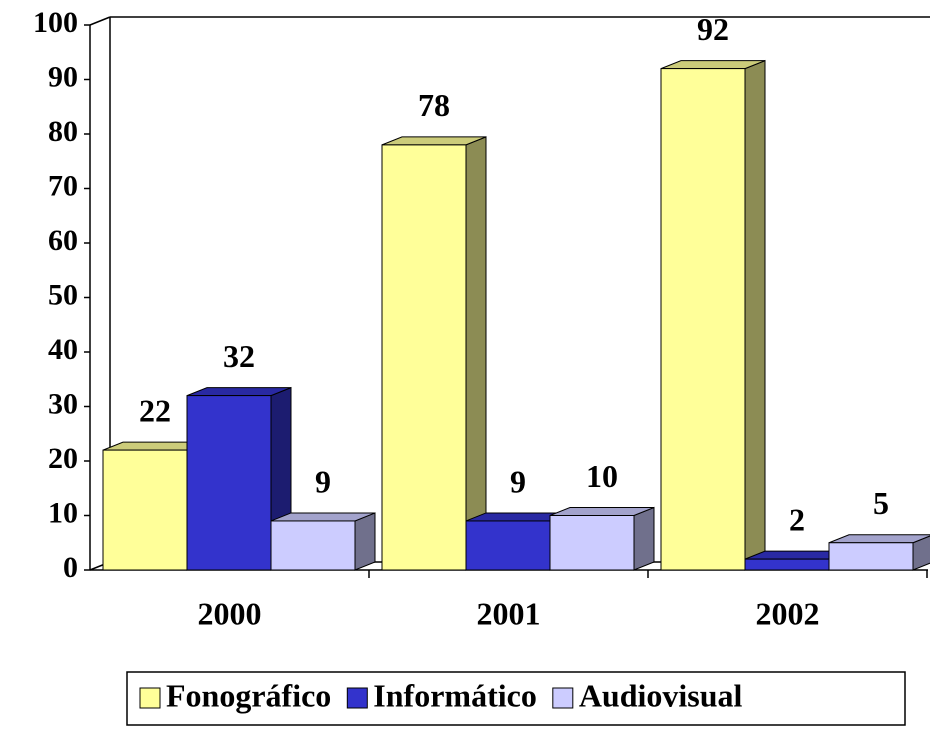 The height and width of the screenshot is (729, 930). Describe the element at coordinates (63, 349) in the screenshot. I see `y-tick-label: 40` at that location.